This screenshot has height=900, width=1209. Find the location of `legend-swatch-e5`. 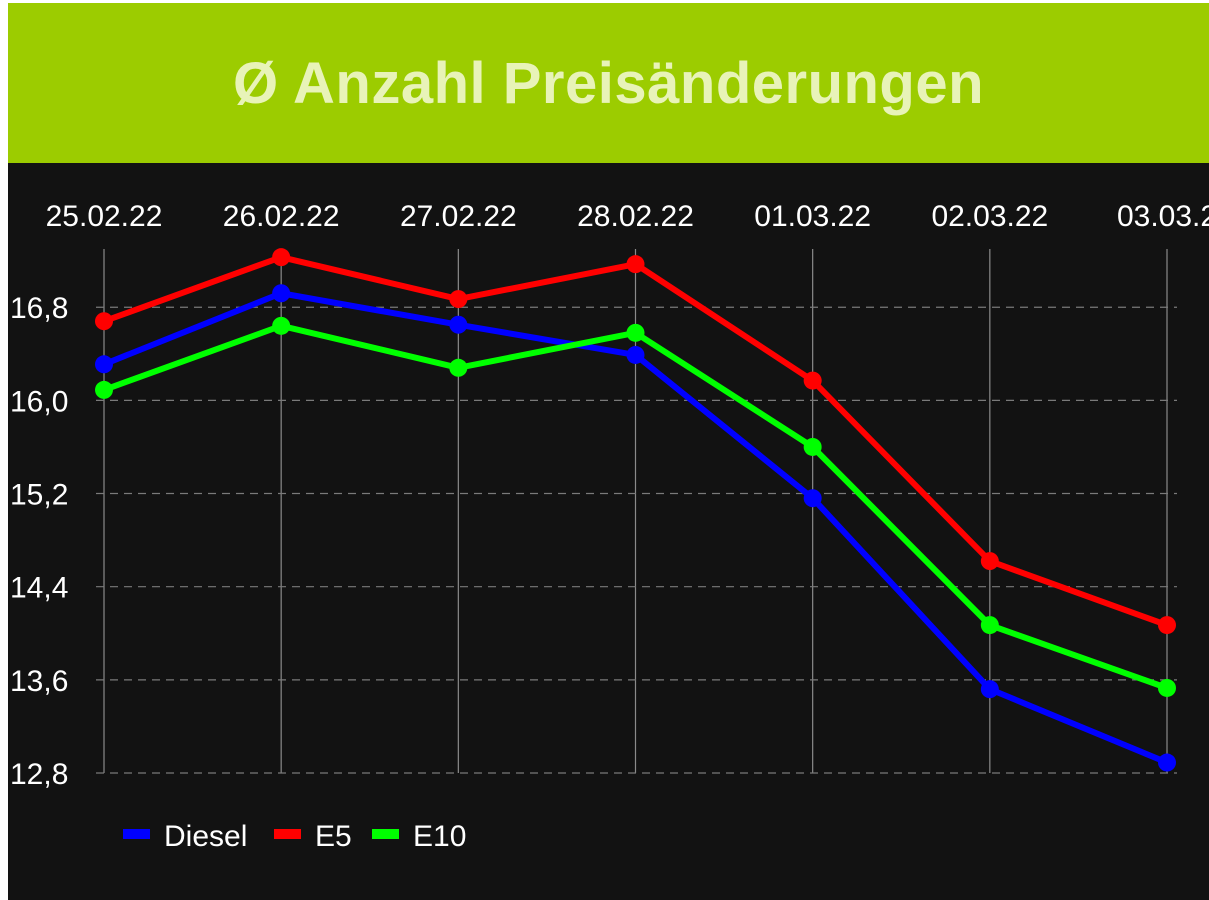

legend-swatch-e5 is located at coordinates (287, 834).